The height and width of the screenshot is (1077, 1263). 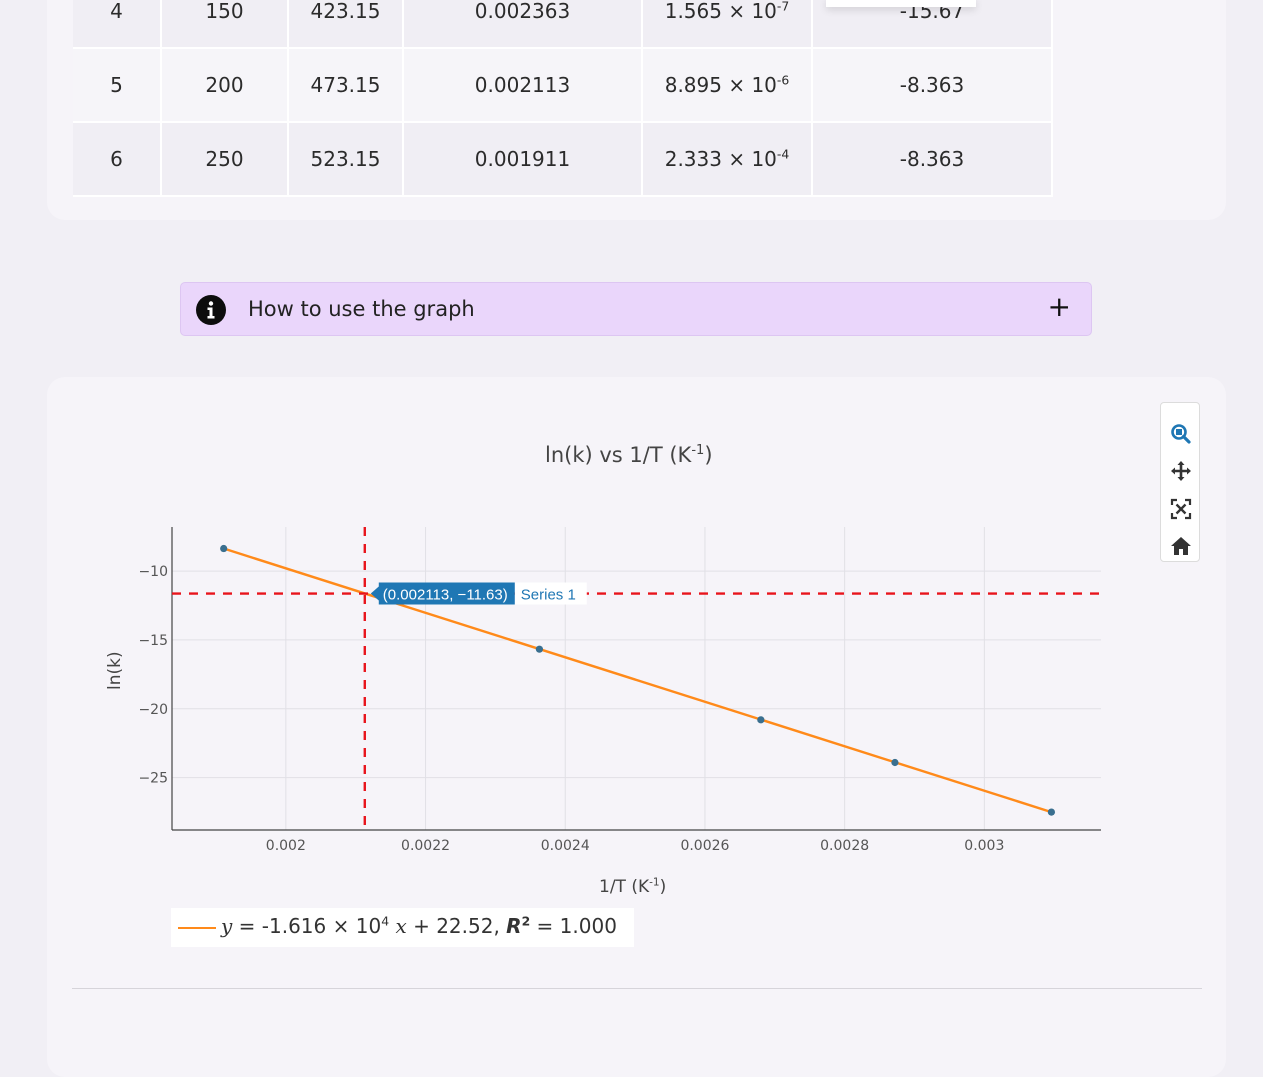 I want to click on fit-legend: y = -1.616 × 104 x + 22.52, R2 = 1.000, so click(x=402, y=927).